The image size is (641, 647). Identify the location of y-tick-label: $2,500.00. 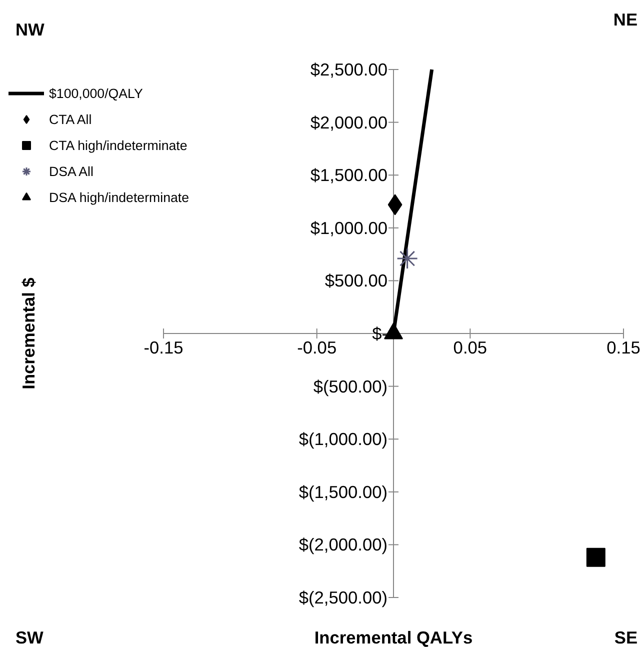
(349, 70).